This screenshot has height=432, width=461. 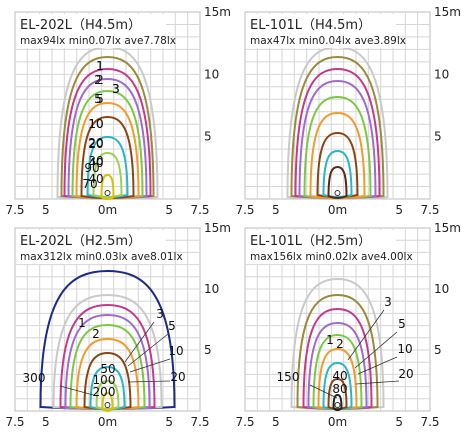 What do you see at coordinates (107, 369) in the screenshot?
I see `contour-label: 50` at bounding box center [107, 369].